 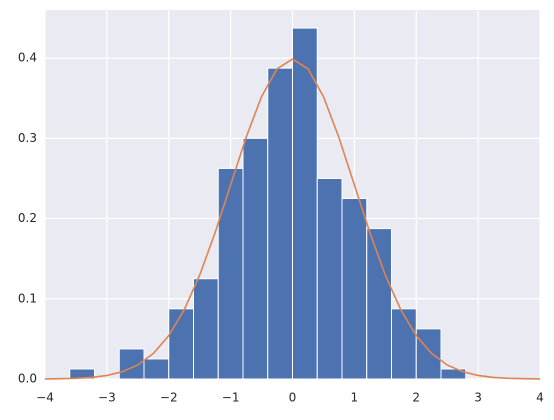 I want to click on x-tick-label: −4, so click(x=45, y=398).